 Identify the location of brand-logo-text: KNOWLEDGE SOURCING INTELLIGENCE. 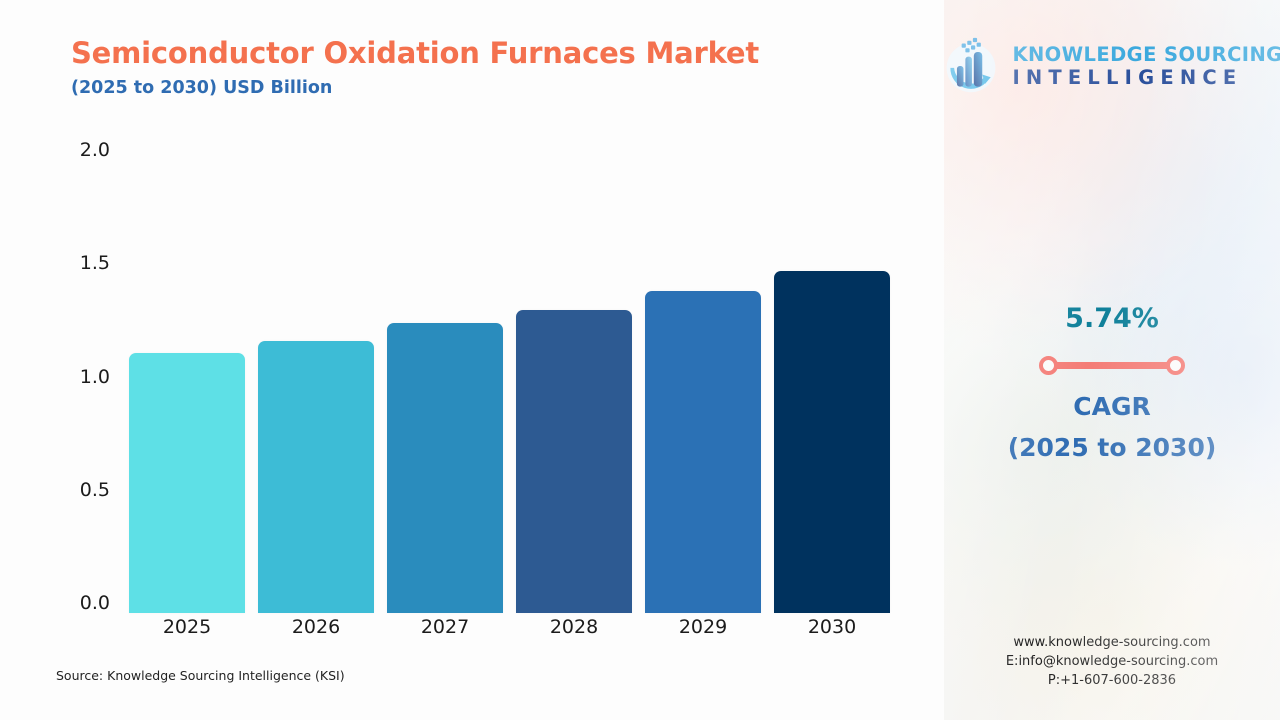
(1146, 65).